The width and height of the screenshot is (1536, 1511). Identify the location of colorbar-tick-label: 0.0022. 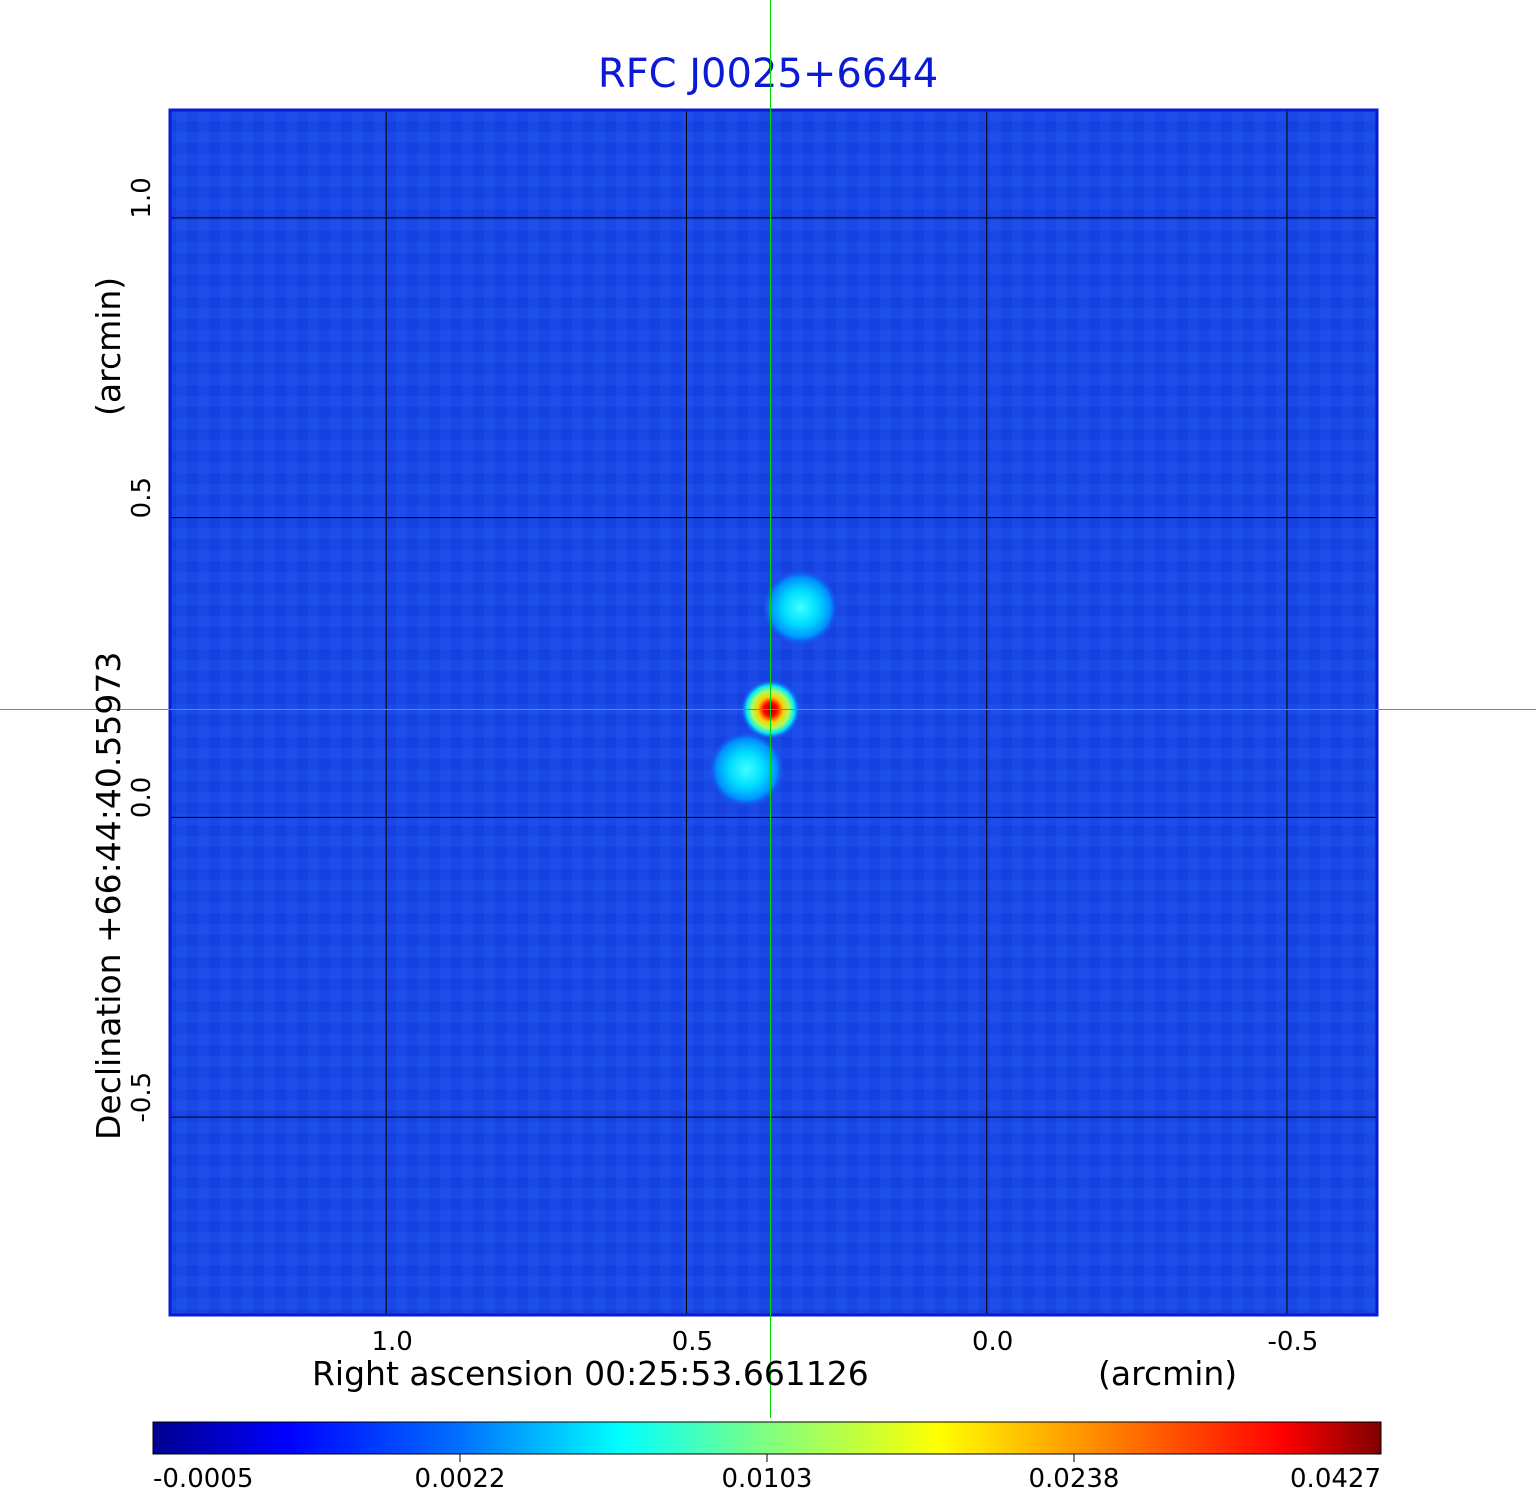
(460, 1479).